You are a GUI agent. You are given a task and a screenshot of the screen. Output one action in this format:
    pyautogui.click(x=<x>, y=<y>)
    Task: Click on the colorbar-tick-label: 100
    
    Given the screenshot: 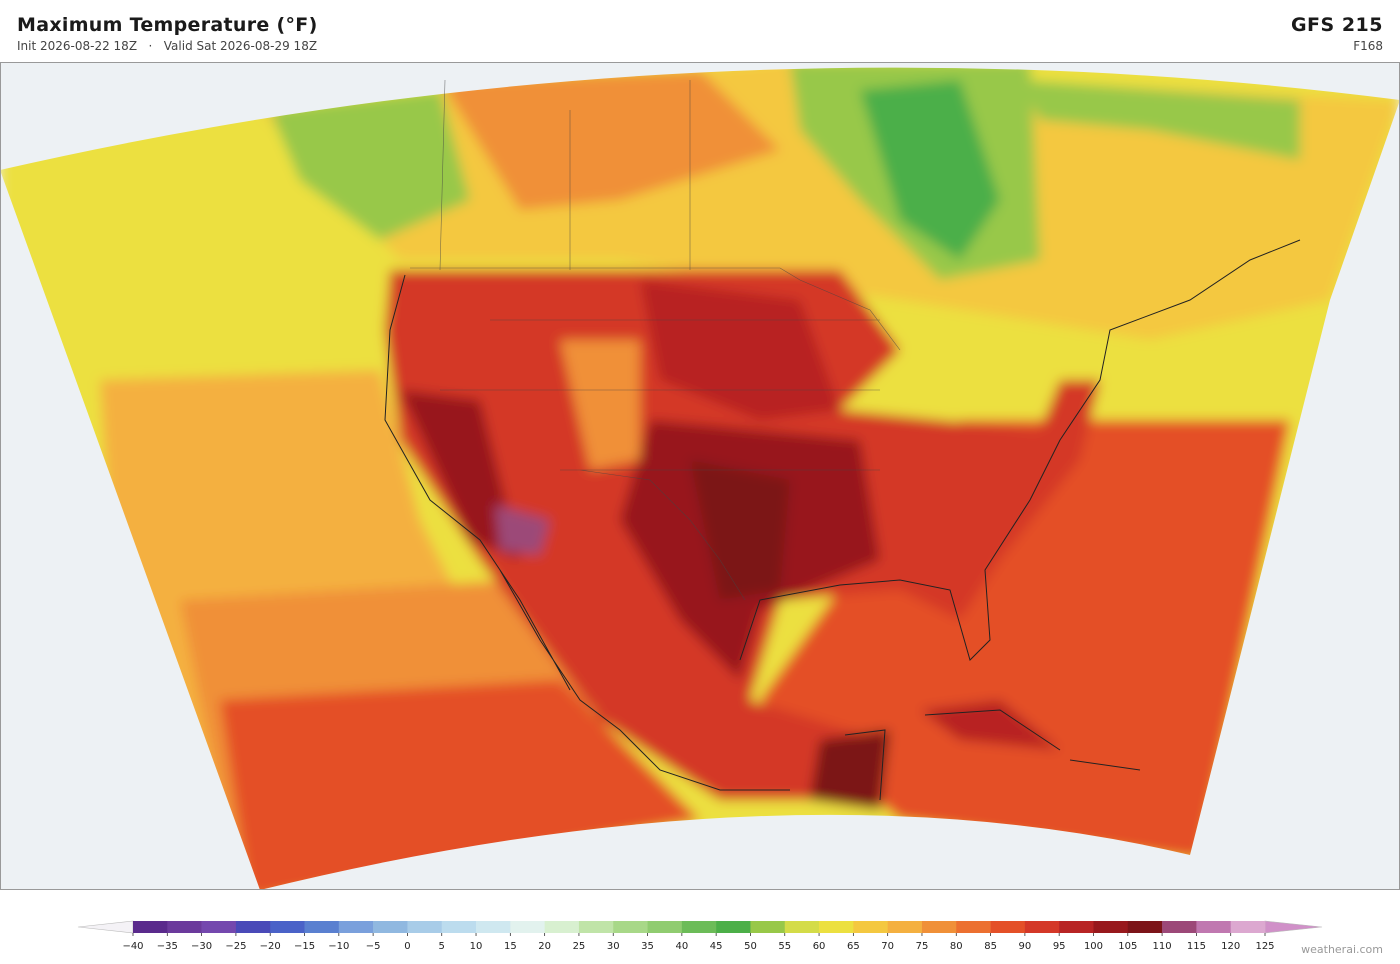 What is the action you would take?
    pyautogui.click(x=1093, y=946)
    